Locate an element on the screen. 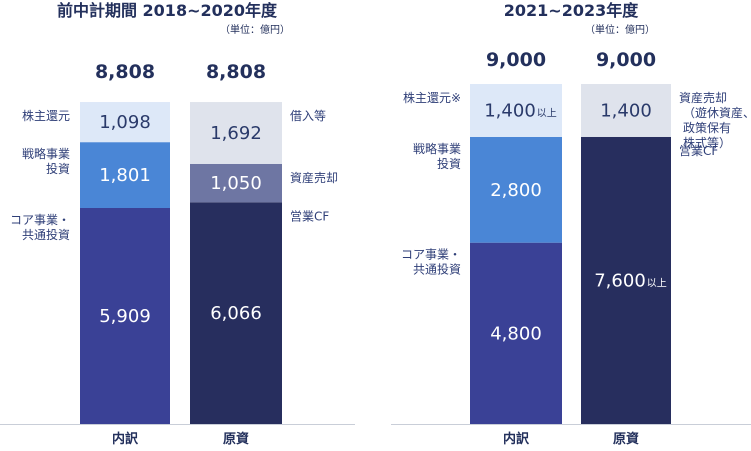  segment-name-line: 借入等 is located at coordinates (308, 116).